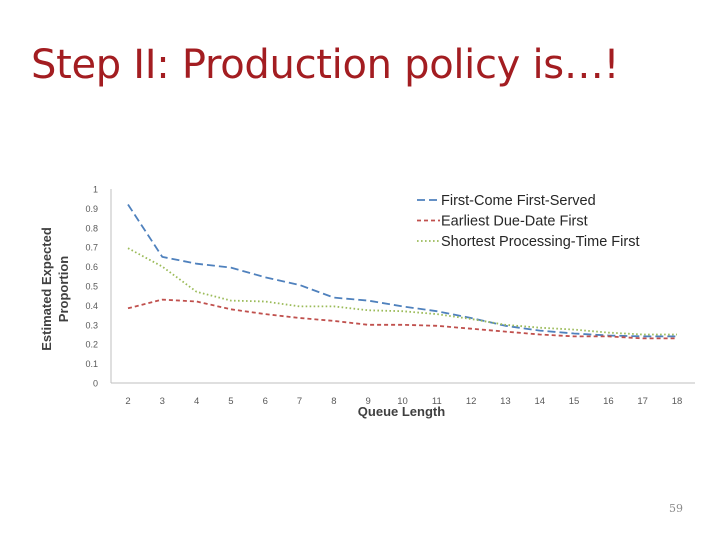 The width and height of the screenshot is (720, 540). What do you see at coordinates (608, 401) in the screenshot?
I see `x-tick-label: 16` at bounding box center [608, 401].